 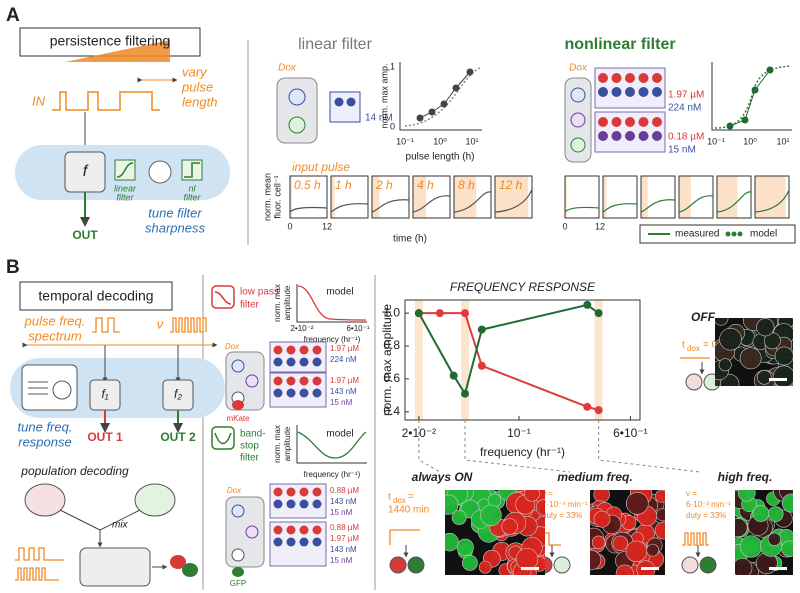 What do you see at coordinates (511, 185) in the screenshot?
I see `label: 12 h` at bounding box center [511, 185].